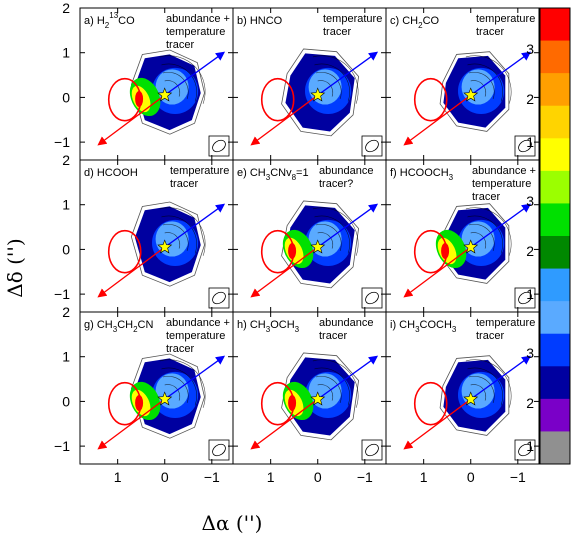  I want to click on x-axis-label: Δα (''), so click(232, 523).